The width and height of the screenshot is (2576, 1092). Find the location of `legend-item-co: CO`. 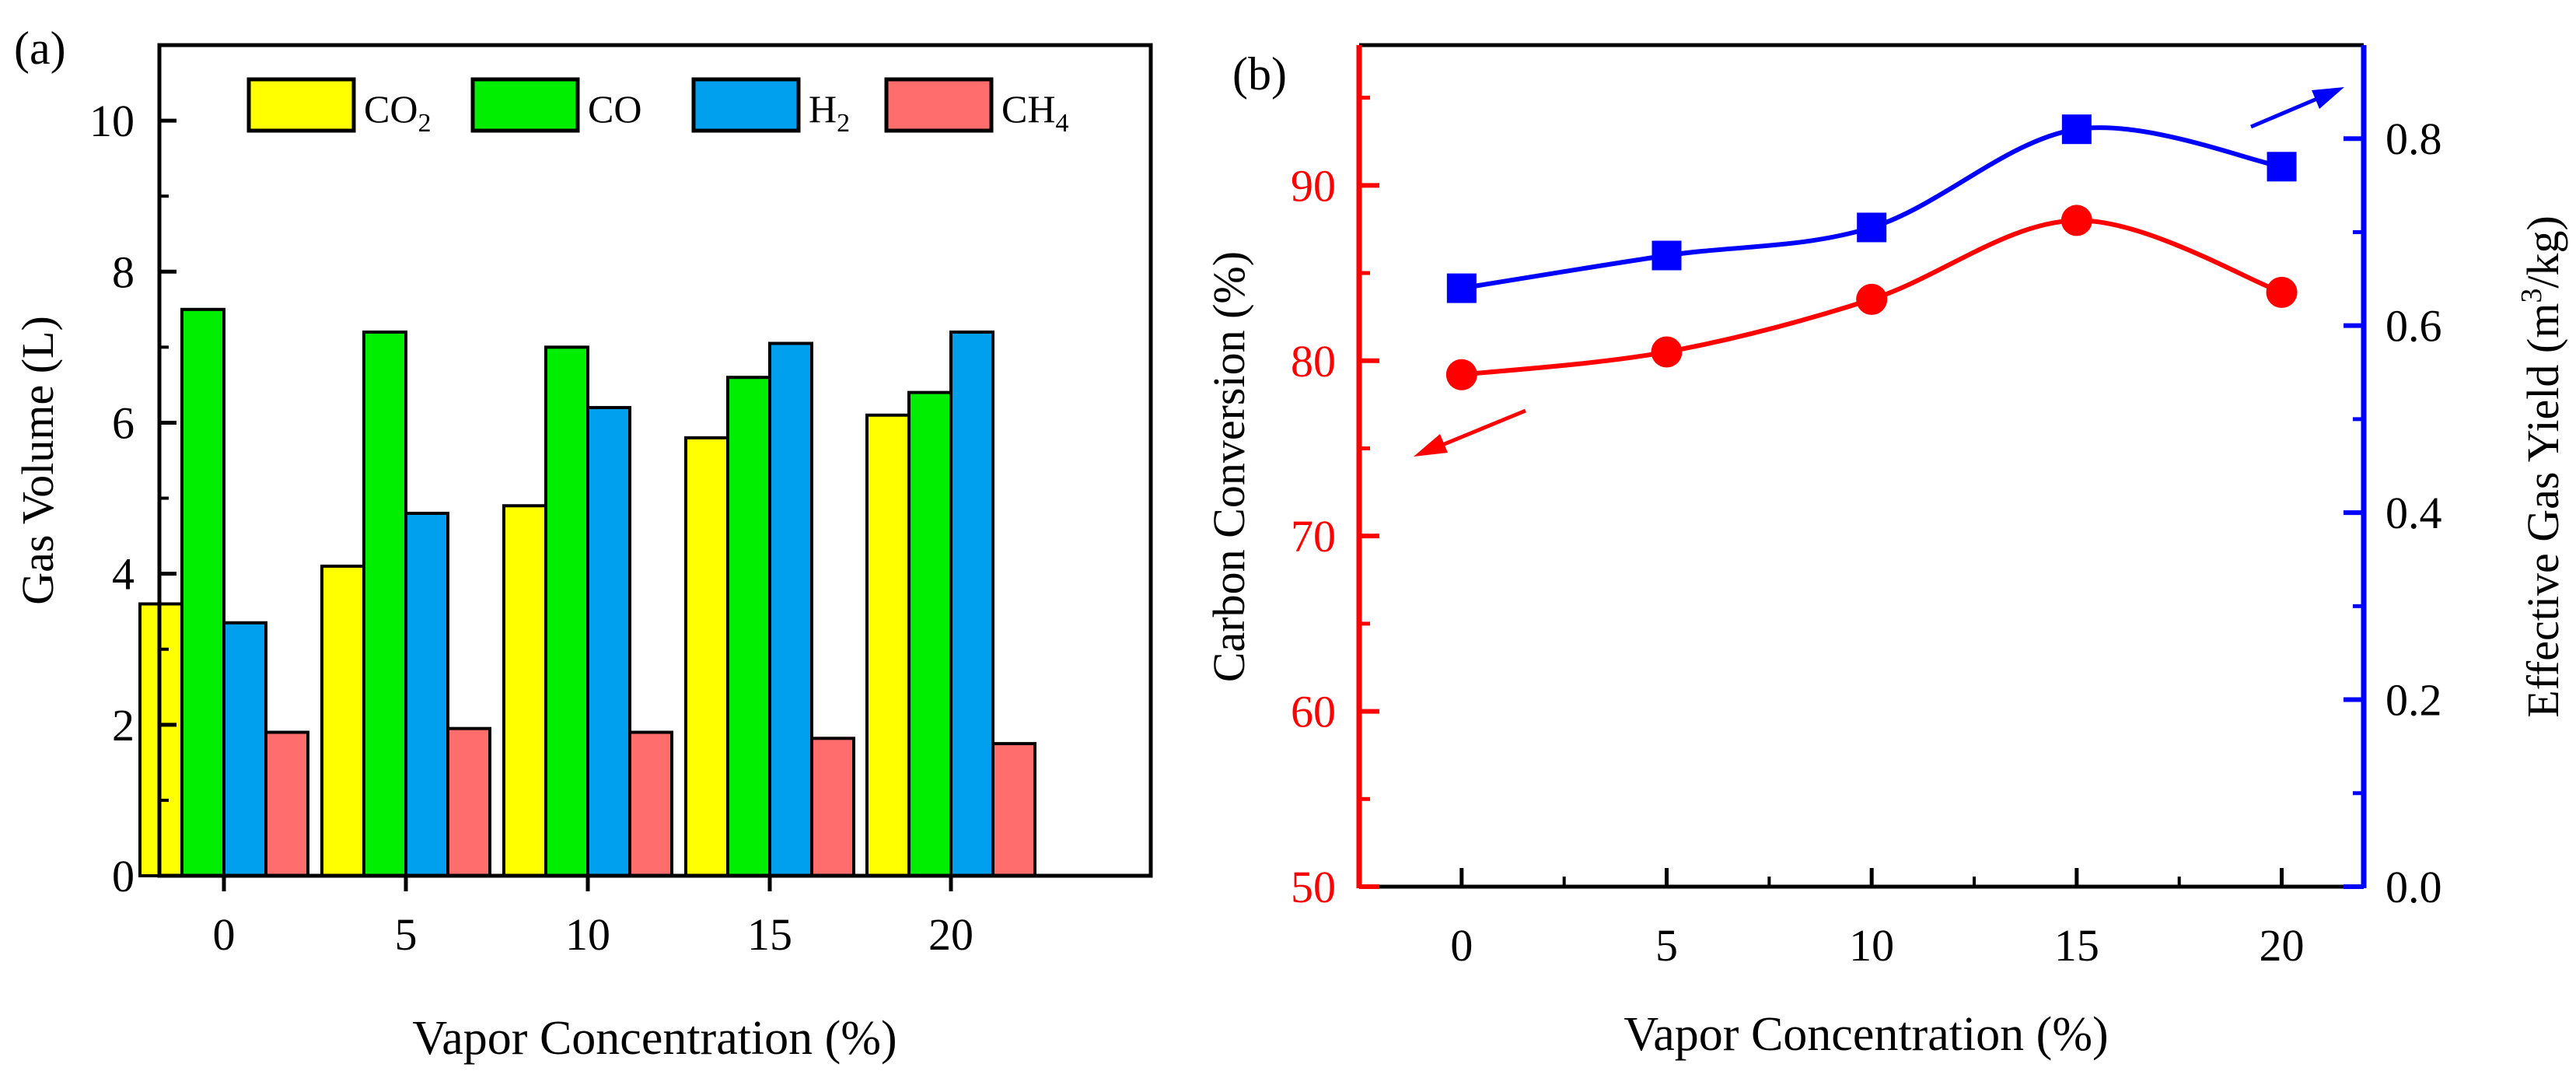

legend-item-co: CO is located at coordinates (555, 105).